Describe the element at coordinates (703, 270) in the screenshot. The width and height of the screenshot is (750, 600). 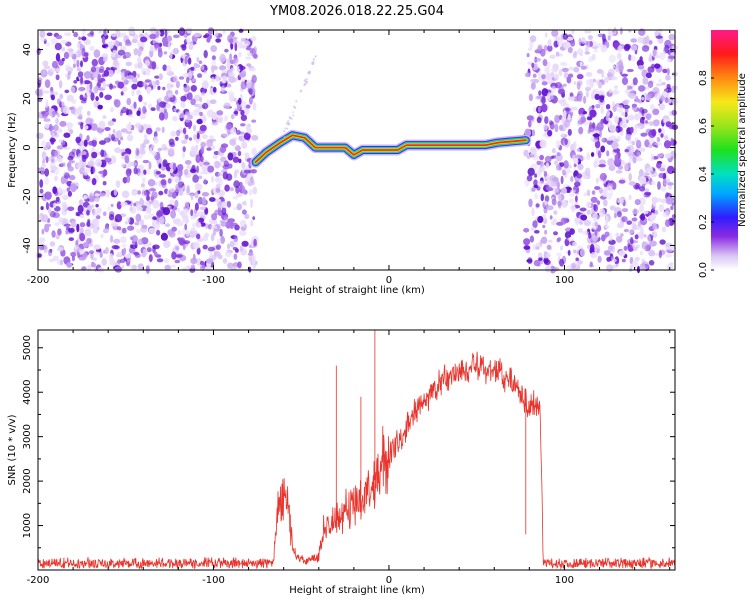
I see `colorbar-tick-label: 0.0` at that location.